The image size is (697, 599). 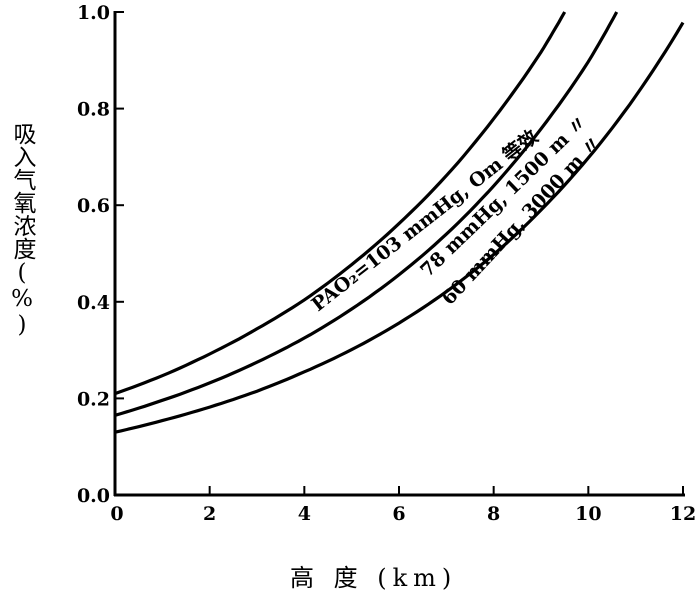 What do you see at coordinates (209, 514) in the screenshot?
I see `x-tick-label: 2` at bounding box center [209, 514].